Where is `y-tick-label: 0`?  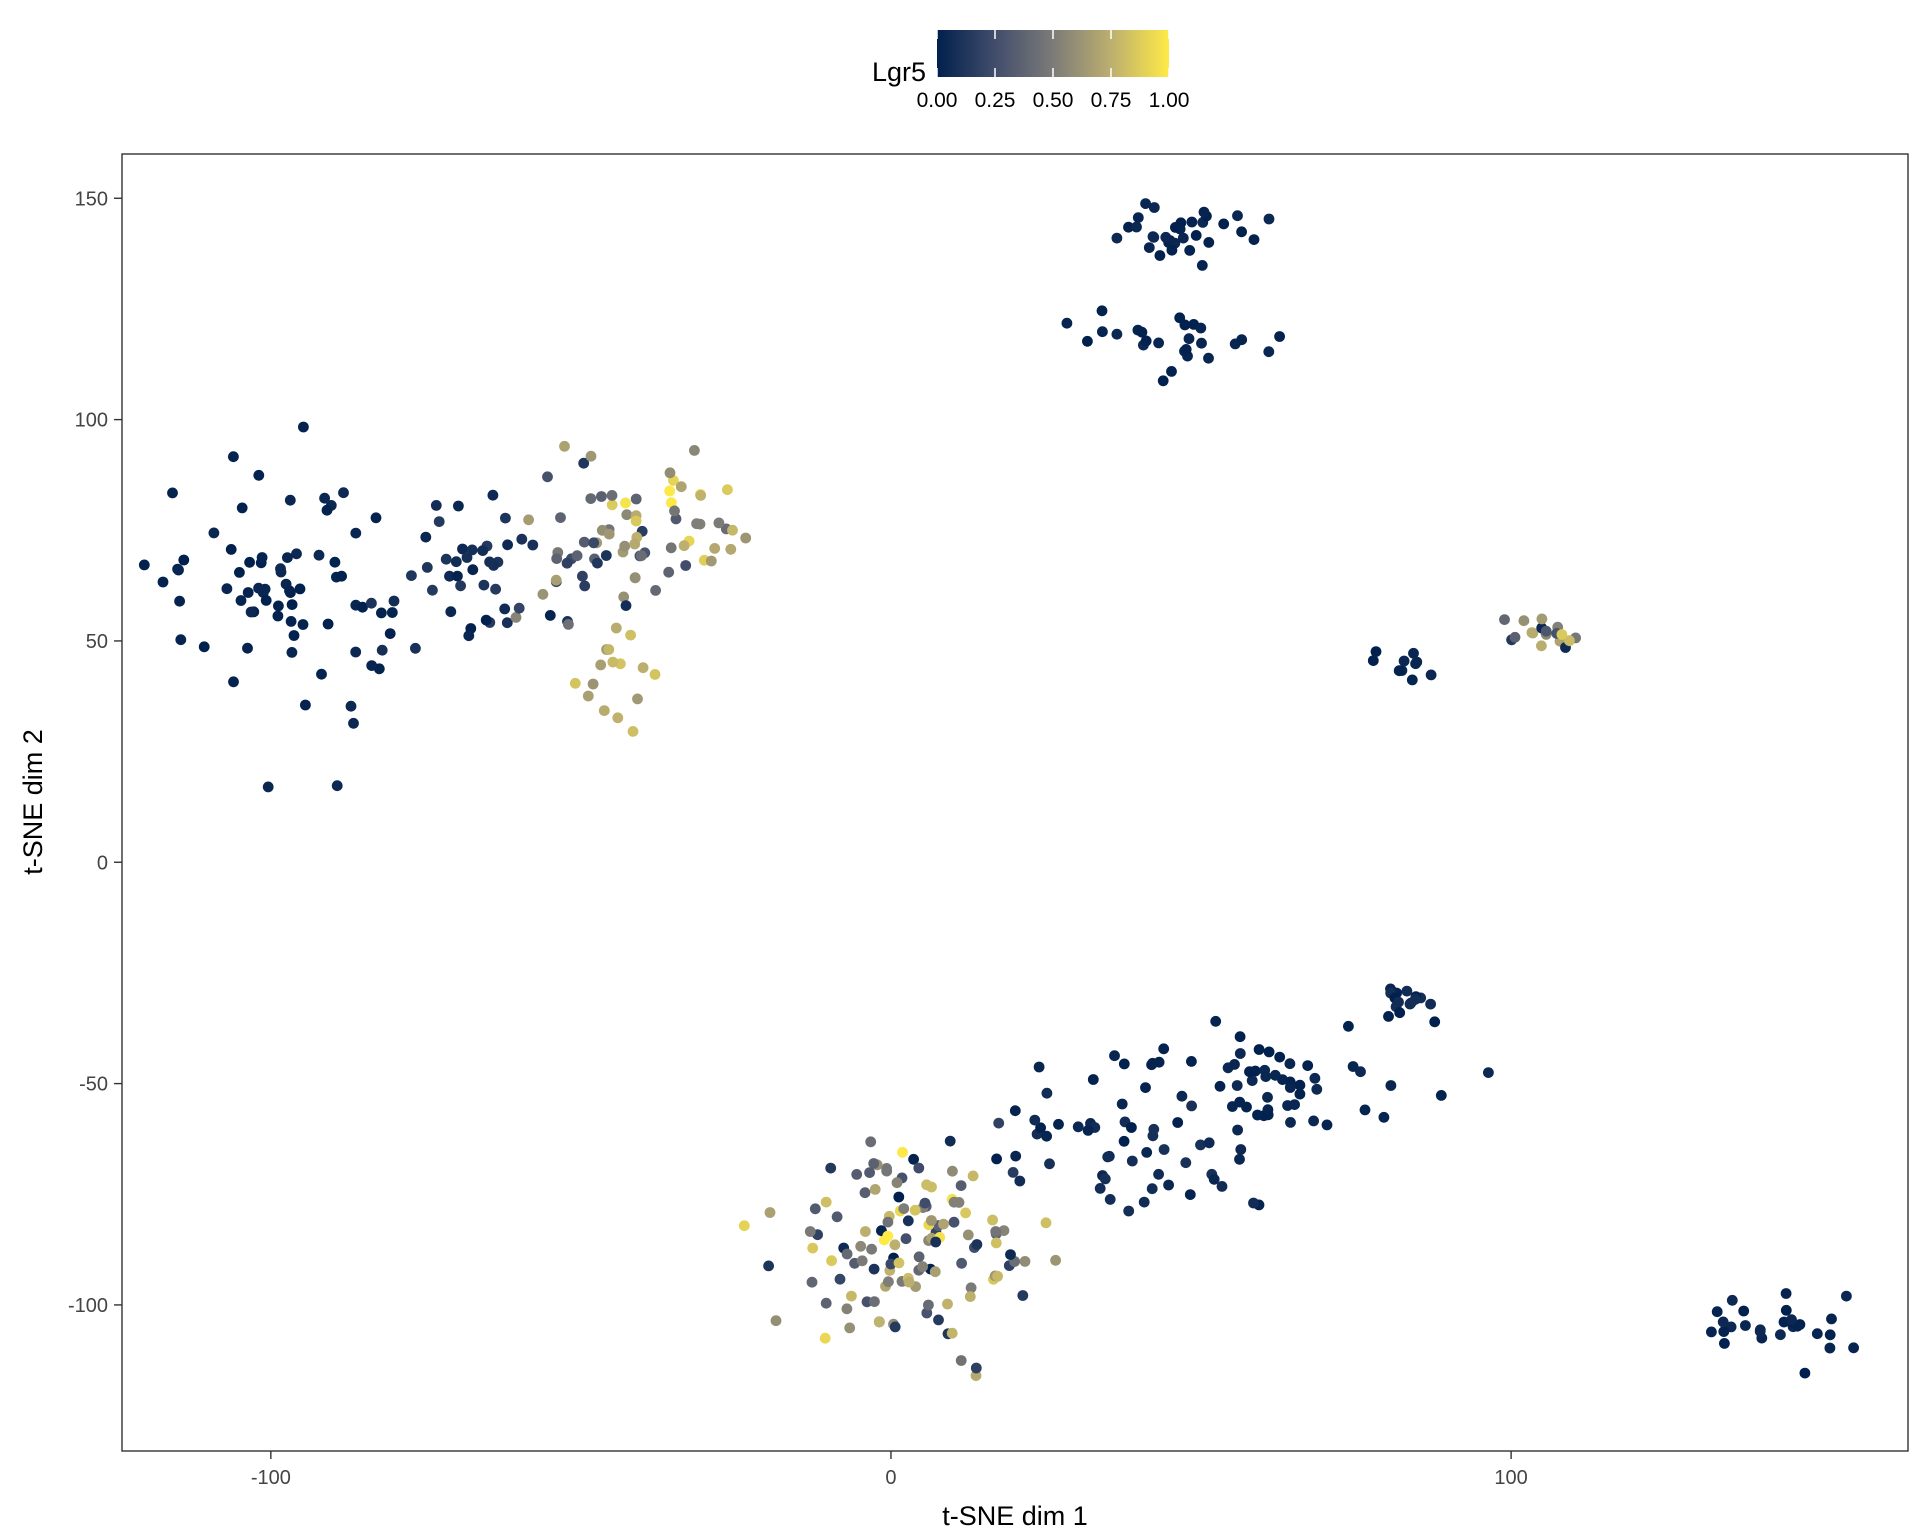 y-tick-label: 0 is located at coordinates (102, 863).